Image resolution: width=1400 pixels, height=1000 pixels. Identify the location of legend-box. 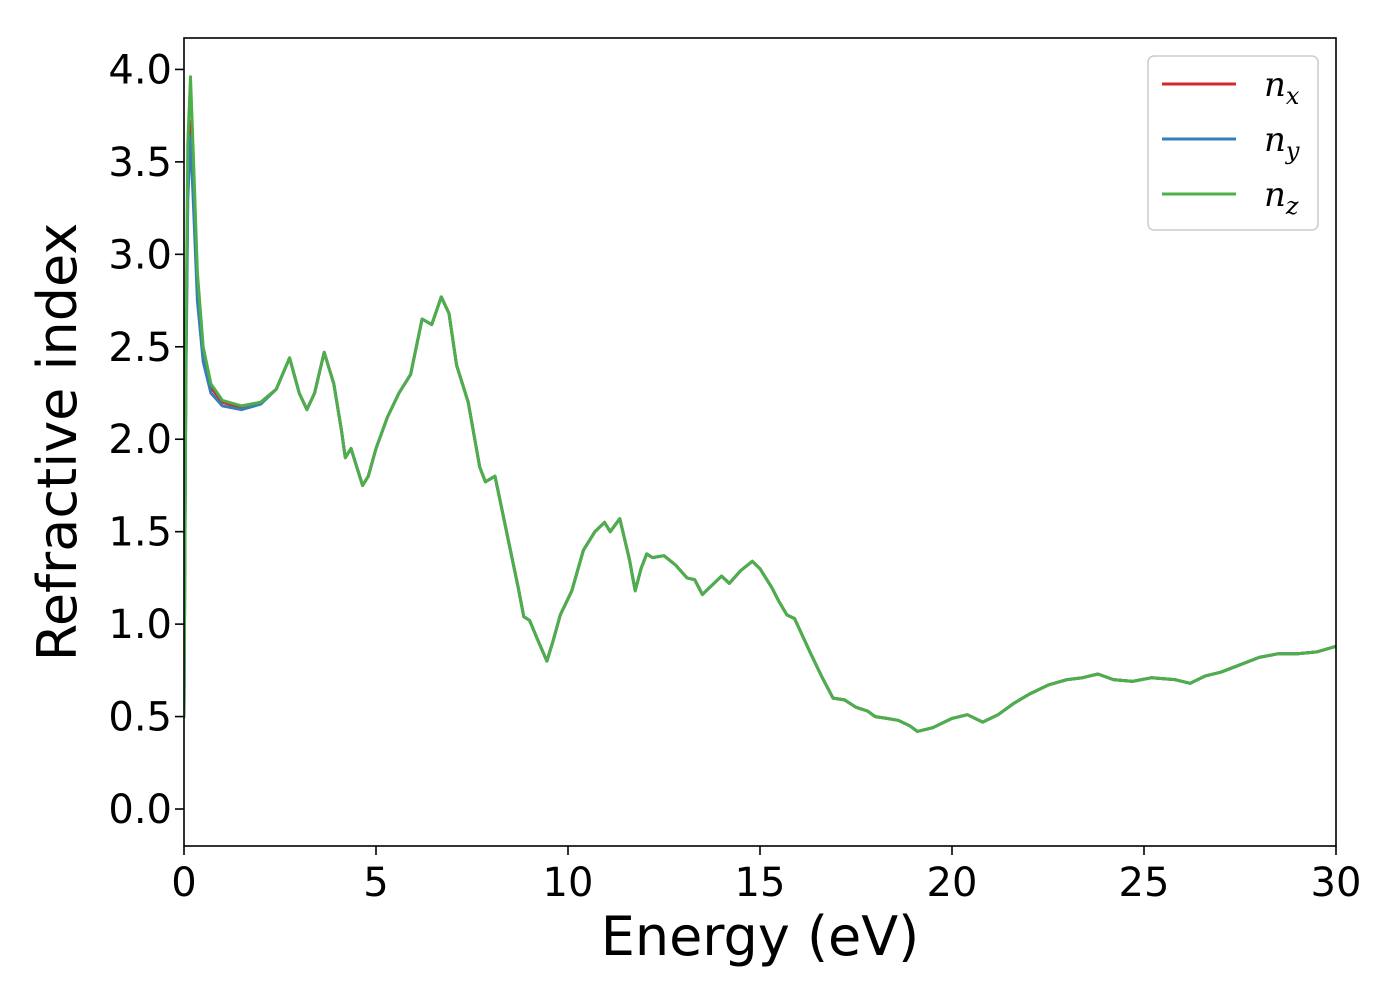
(1233, 143).